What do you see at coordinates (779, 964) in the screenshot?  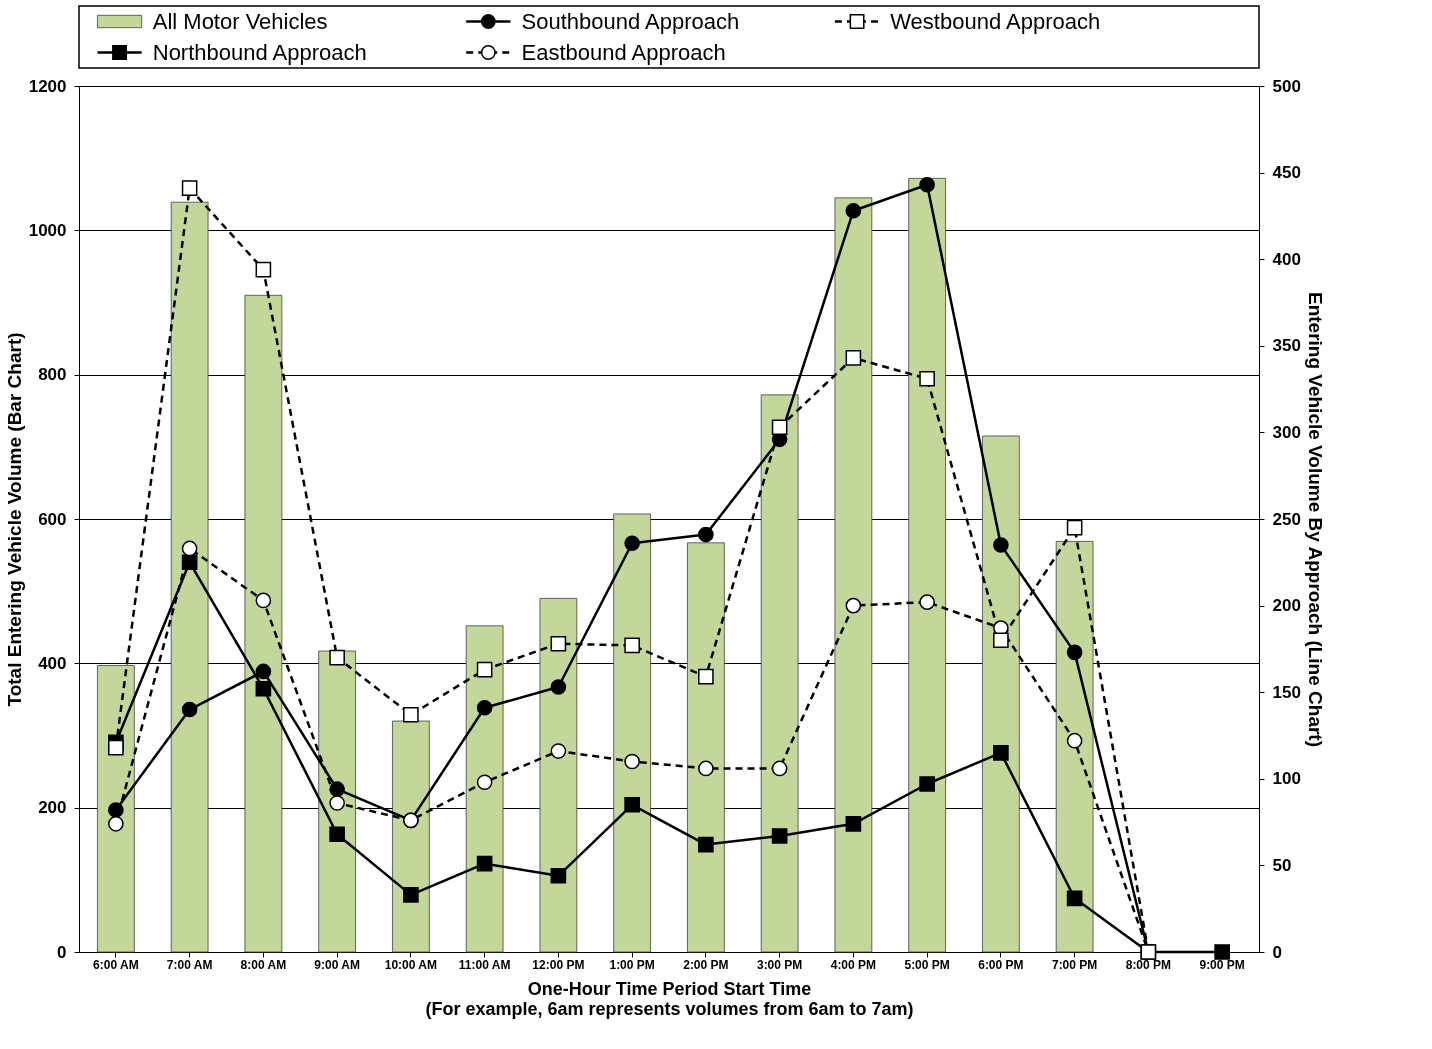 I see `x-tick-label: 3:00 PM` at bounding box center [779, 964].